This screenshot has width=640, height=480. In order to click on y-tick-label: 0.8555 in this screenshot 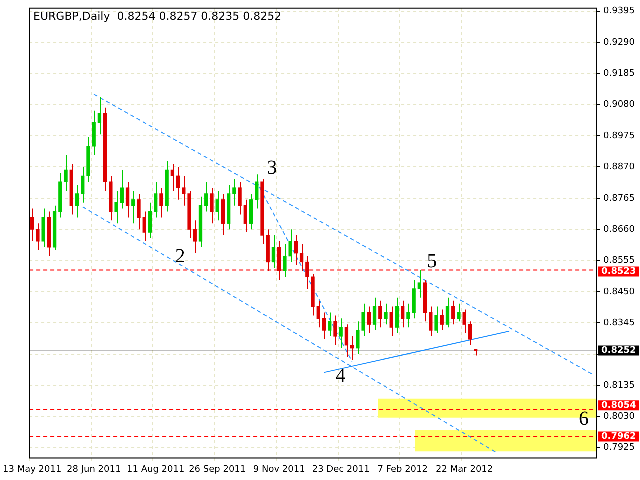, I will do `click(620, 261)`.